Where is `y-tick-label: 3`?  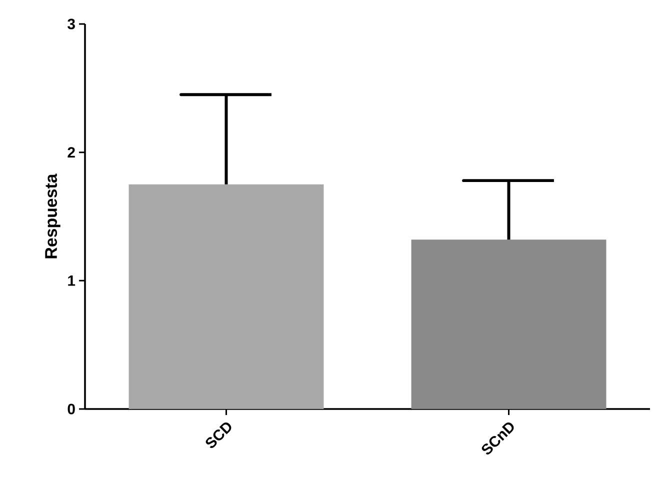 y-tick-label: 3 is located at coordinates (71, 24).